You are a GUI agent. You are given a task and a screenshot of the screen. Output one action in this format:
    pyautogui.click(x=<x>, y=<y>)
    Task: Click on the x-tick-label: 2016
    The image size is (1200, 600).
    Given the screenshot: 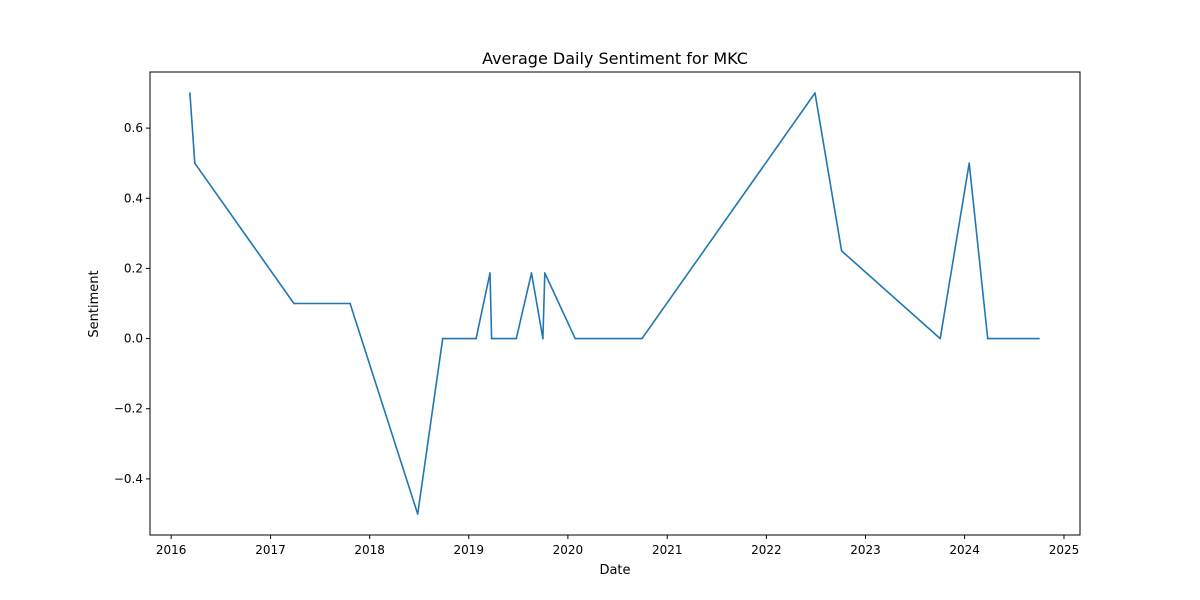 What is the action you would take?
    pyautogui.click(x=171, y=550)
    